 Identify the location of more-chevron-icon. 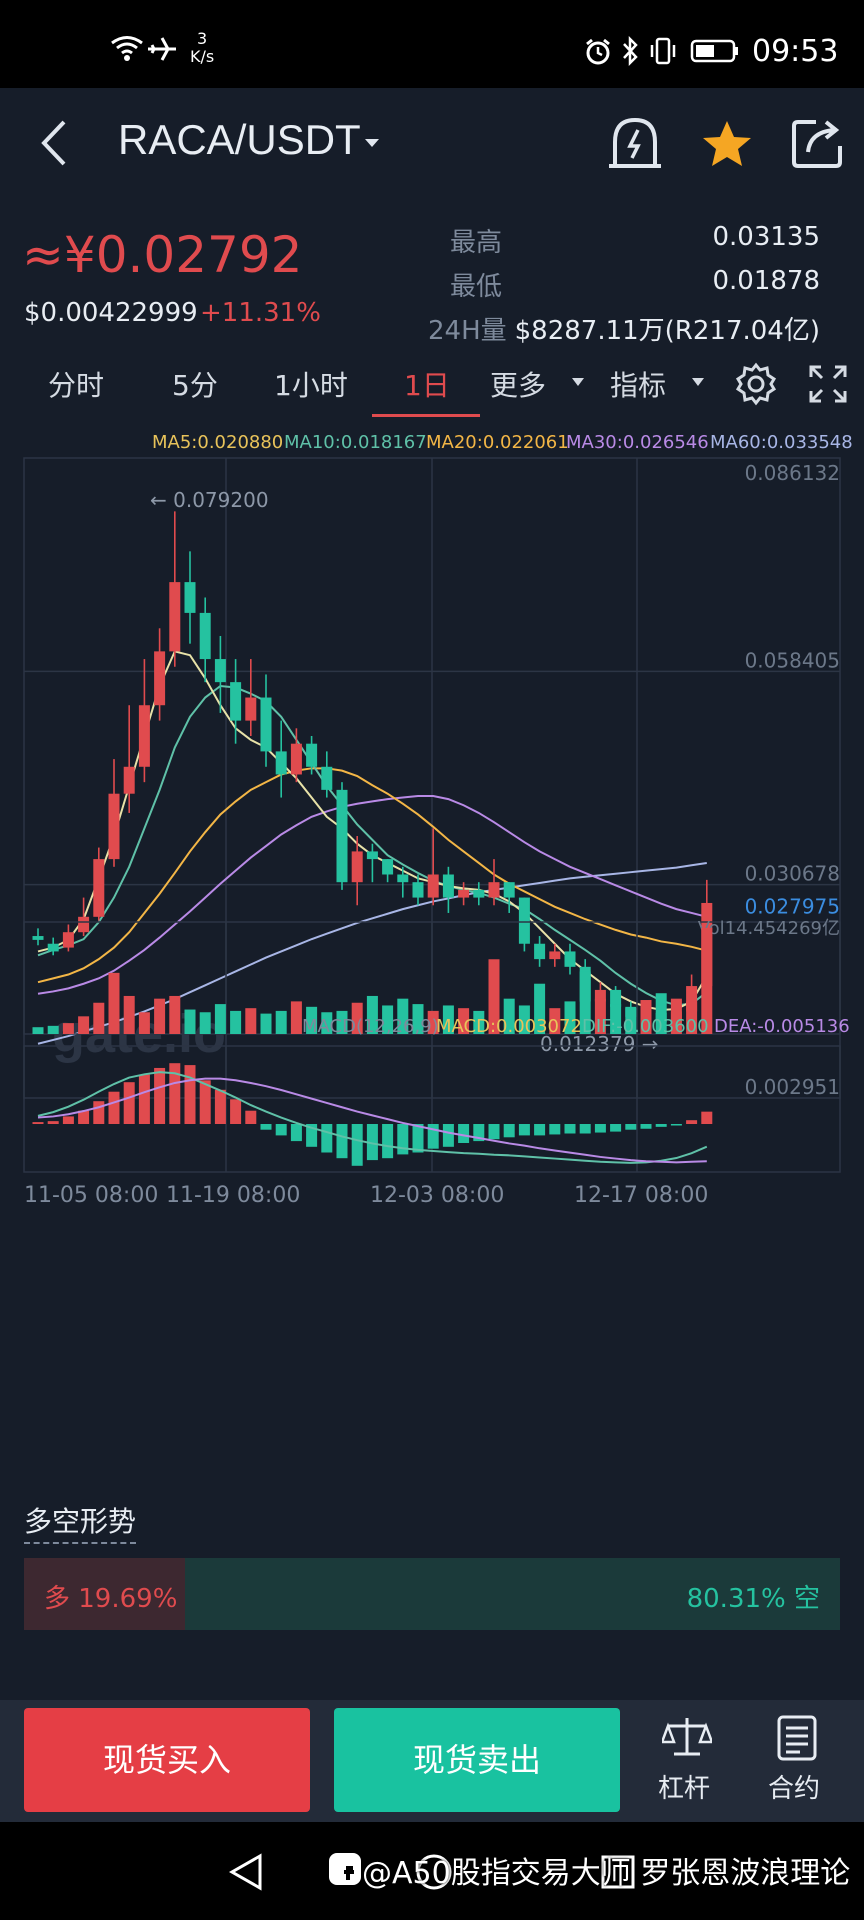
(578, 382).